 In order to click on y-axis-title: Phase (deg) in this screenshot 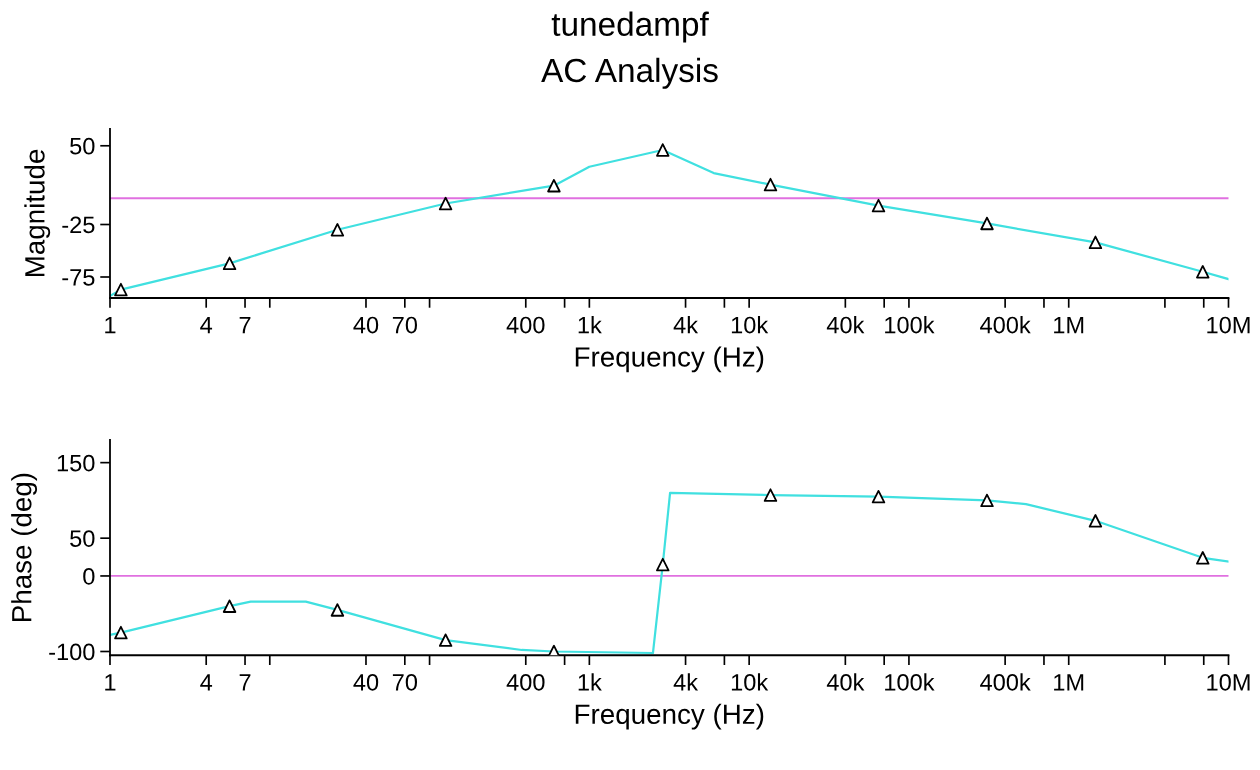, I will do `click(24, 547)`.